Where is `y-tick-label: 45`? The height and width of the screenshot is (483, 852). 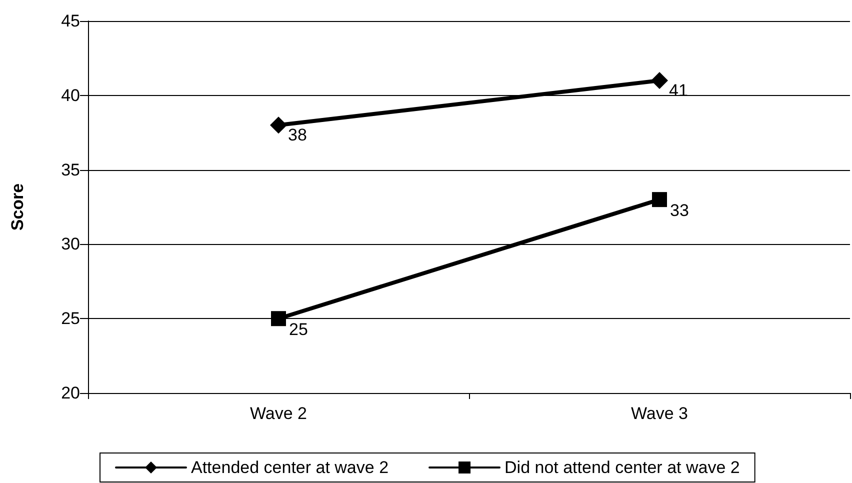
y-tick-label: 45 is located at coordinates (70, 21).